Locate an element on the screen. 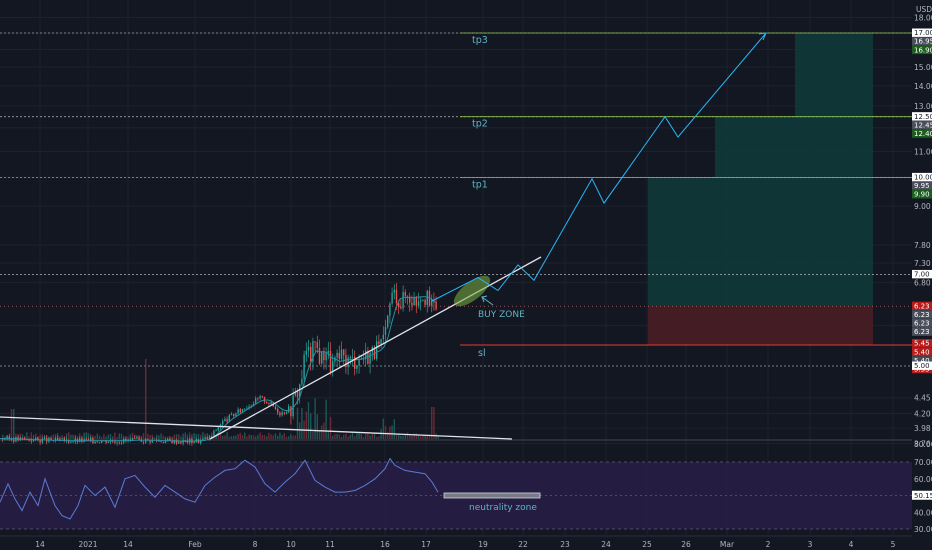 This screenshot has height=550, width=932. time-tick: 22 is located at coordinates (523, 544).